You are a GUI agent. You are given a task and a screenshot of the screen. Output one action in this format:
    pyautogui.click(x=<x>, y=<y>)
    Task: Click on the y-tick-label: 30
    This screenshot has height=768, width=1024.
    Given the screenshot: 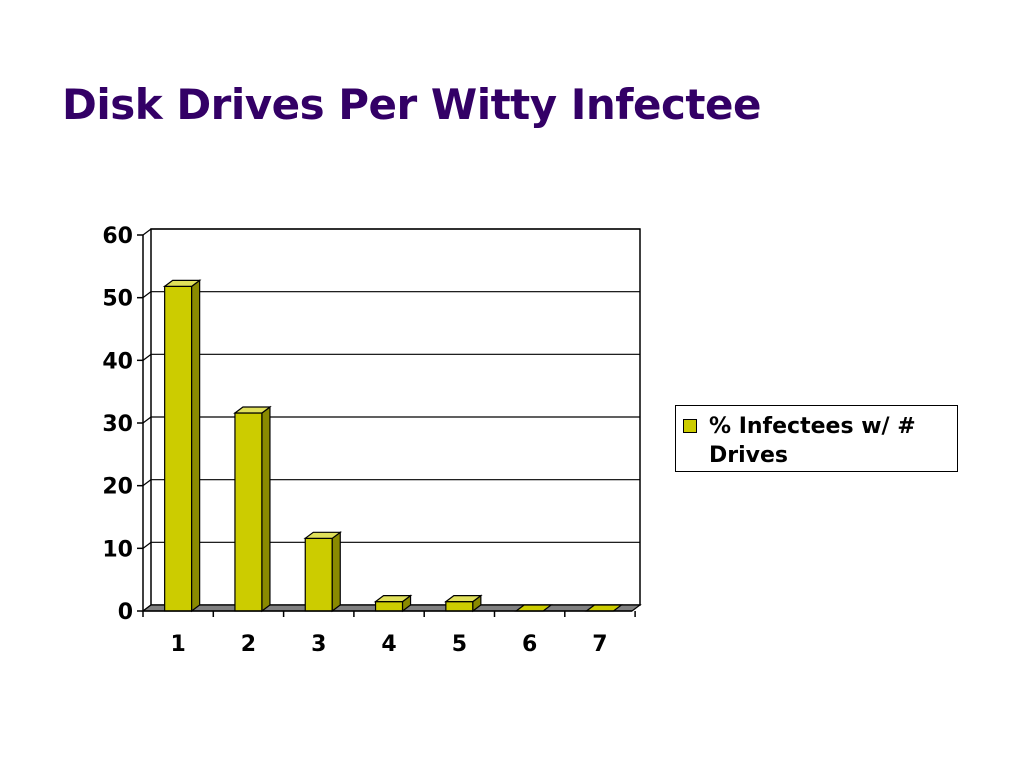 What is the action you would take?
    pyautogui.click(x=117, y=424)
    